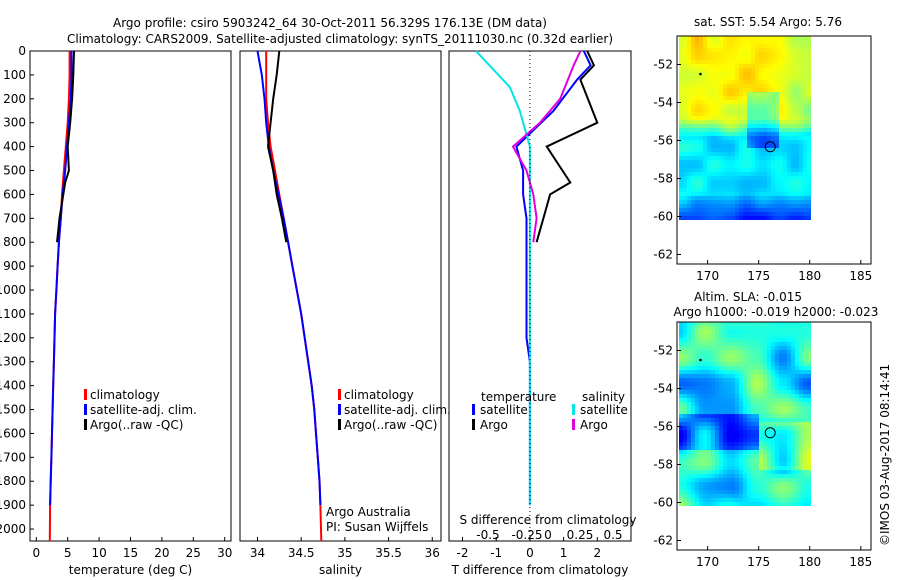 Image resolution: width=900 pixels, height=580 pixels. What do you see at coordinates (65, 146) in the screenshot?
I see `series-line-argo-raw-qc-` at bounding box center [65, 146].